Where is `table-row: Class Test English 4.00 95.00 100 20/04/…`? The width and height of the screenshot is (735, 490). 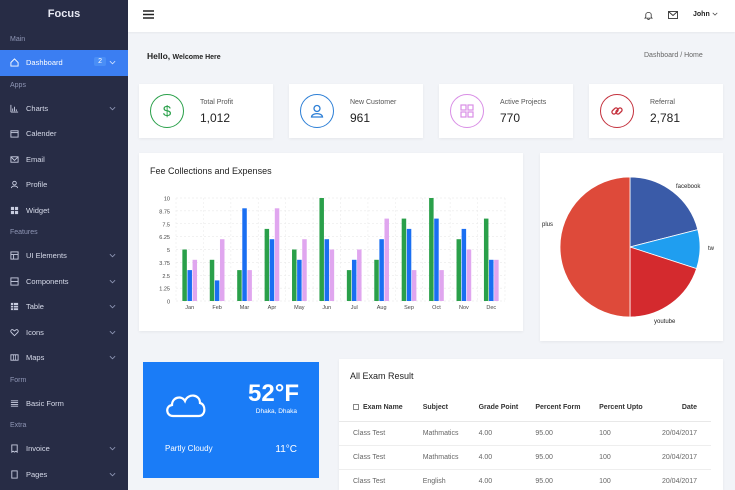
table-row: Class Test English 4.00 95.00 100 20/04/… is located at coordinates (525, 479).